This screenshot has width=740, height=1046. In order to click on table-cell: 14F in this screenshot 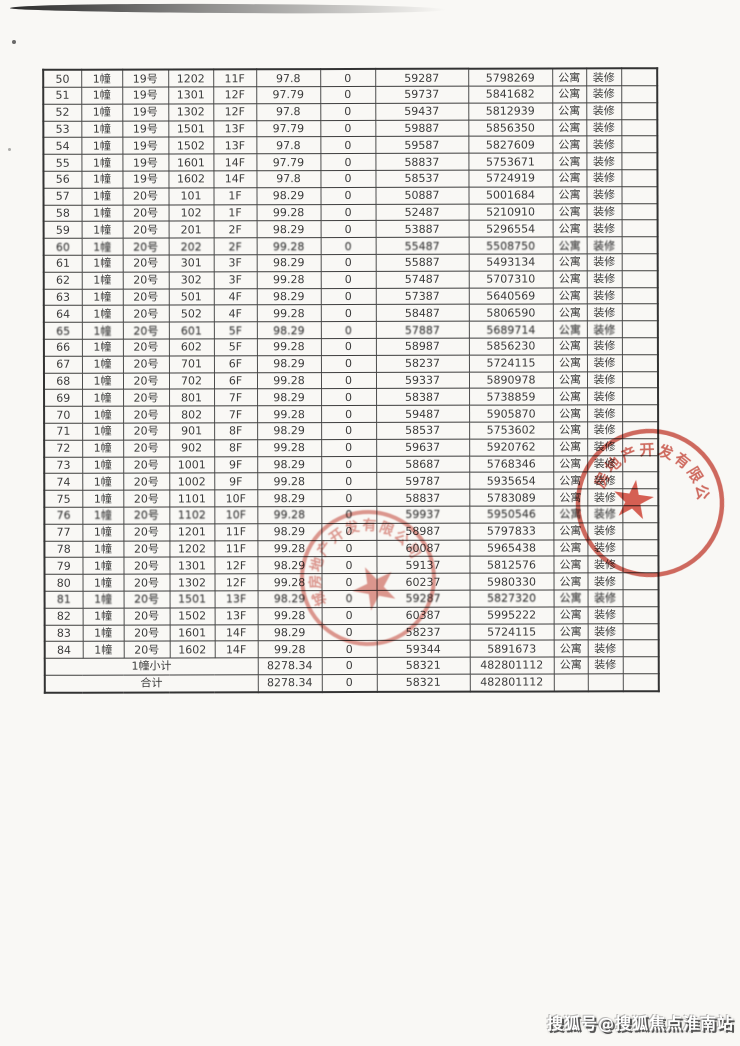, I will do `click(236, 633)`.